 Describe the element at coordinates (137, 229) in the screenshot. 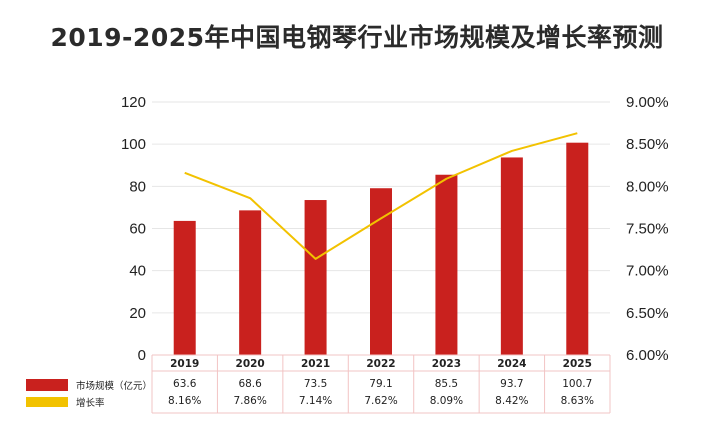

I see `left-tick-label: 60` at that location.